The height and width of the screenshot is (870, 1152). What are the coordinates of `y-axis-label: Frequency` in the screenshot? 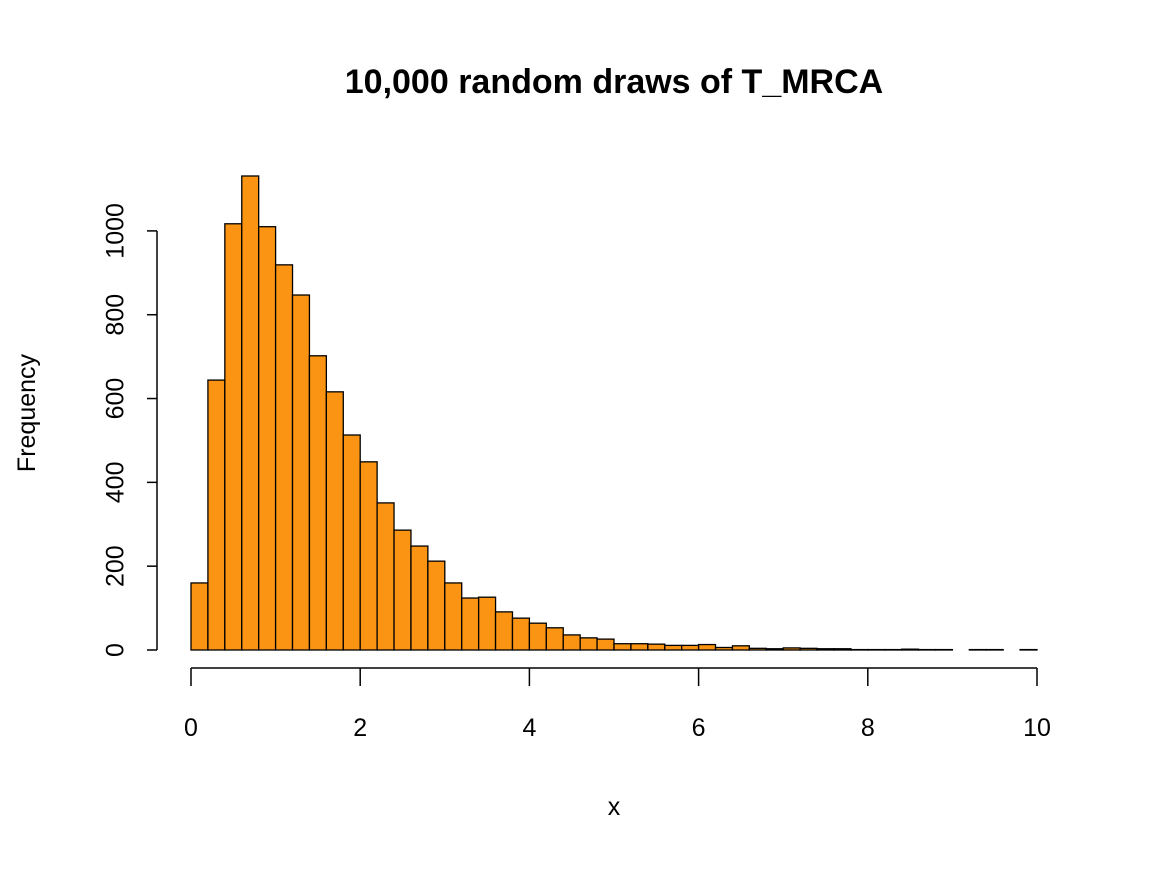 It's located at (27, 412).